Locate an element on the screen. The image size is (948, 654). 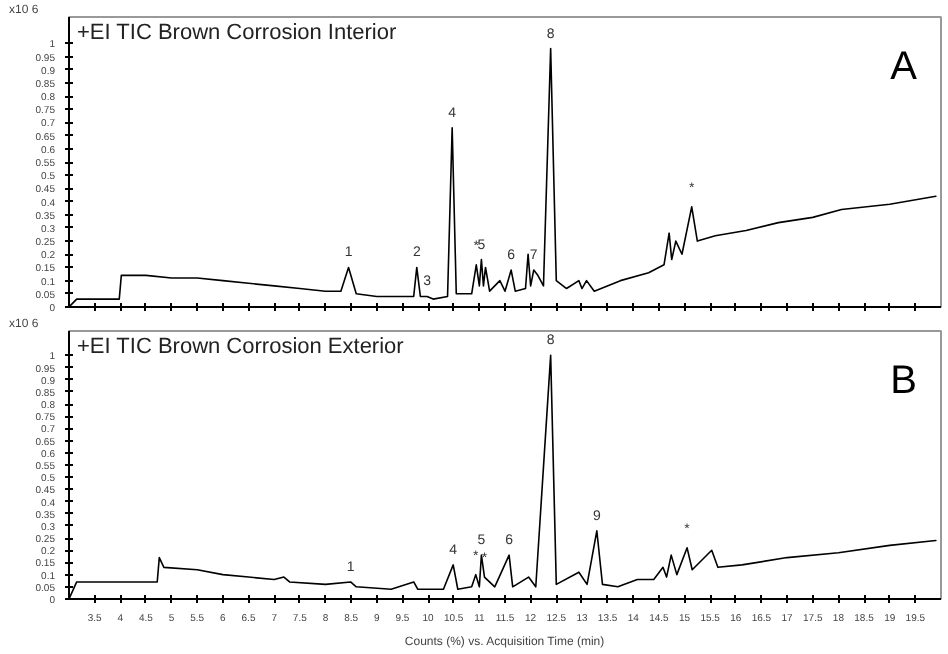
annotation: A is located at coordinates (904, 67).